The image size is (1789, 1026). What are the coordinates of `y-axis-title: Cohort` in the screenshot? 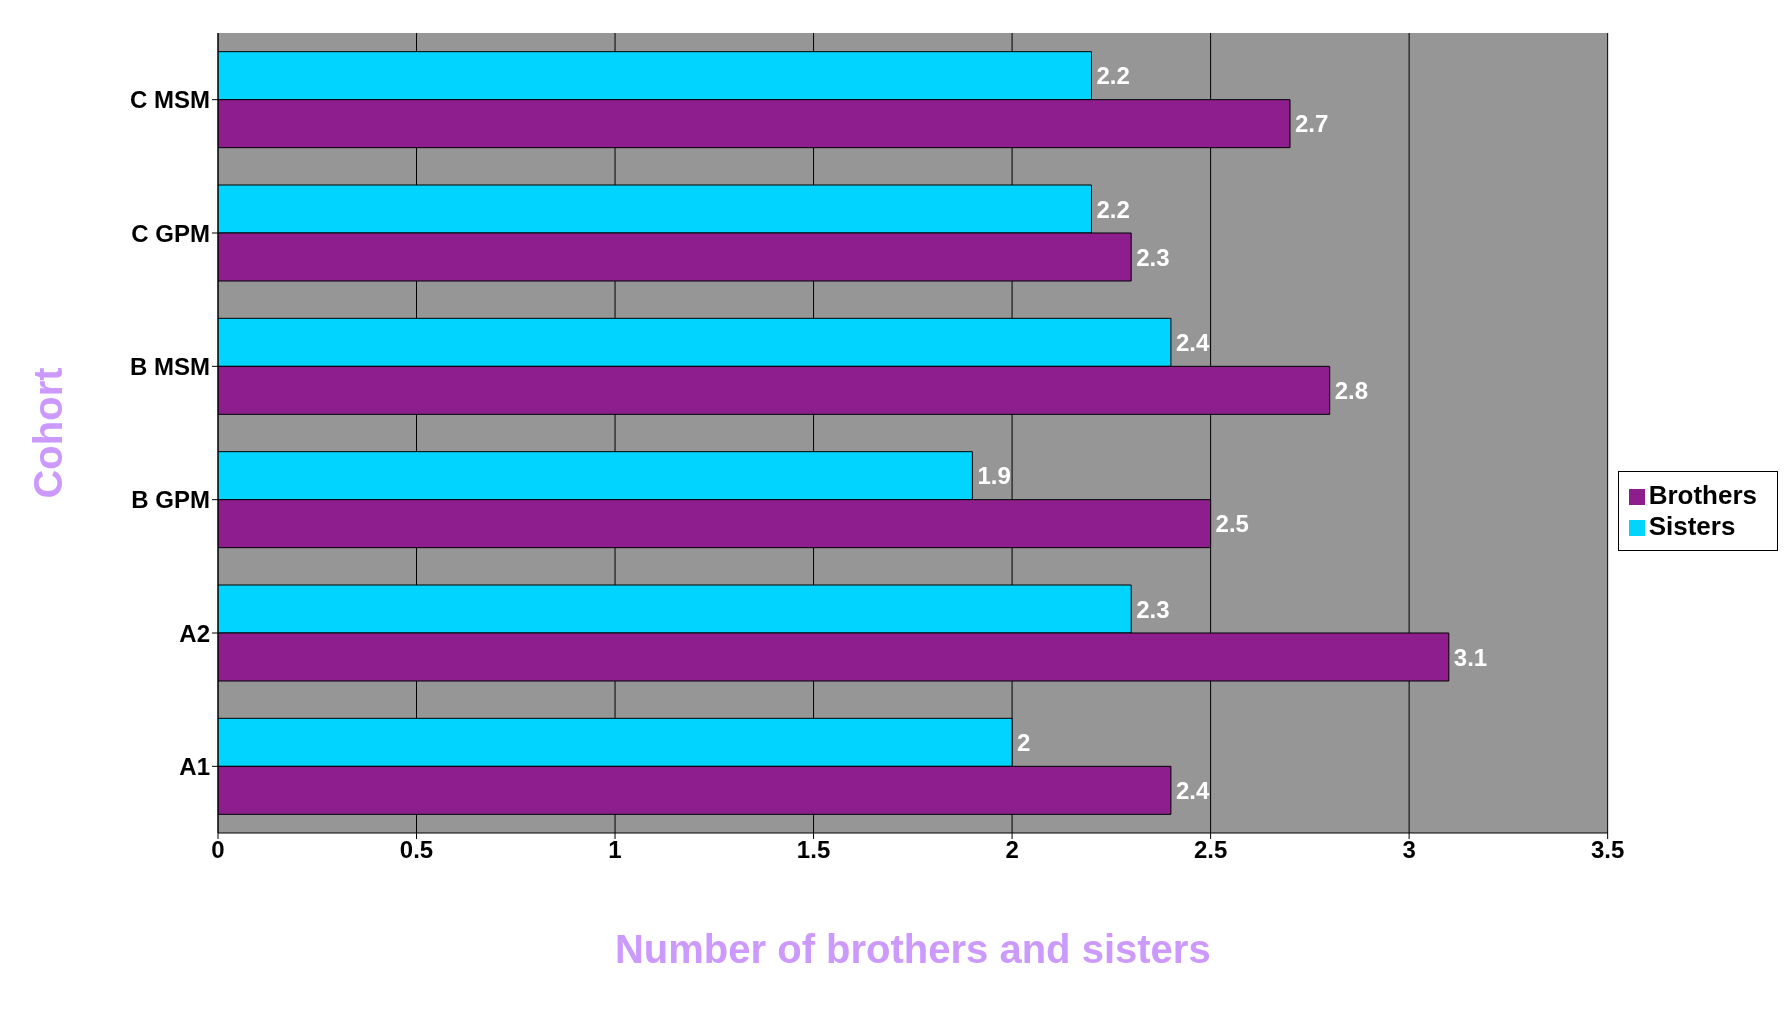 It's located at (48, 433).